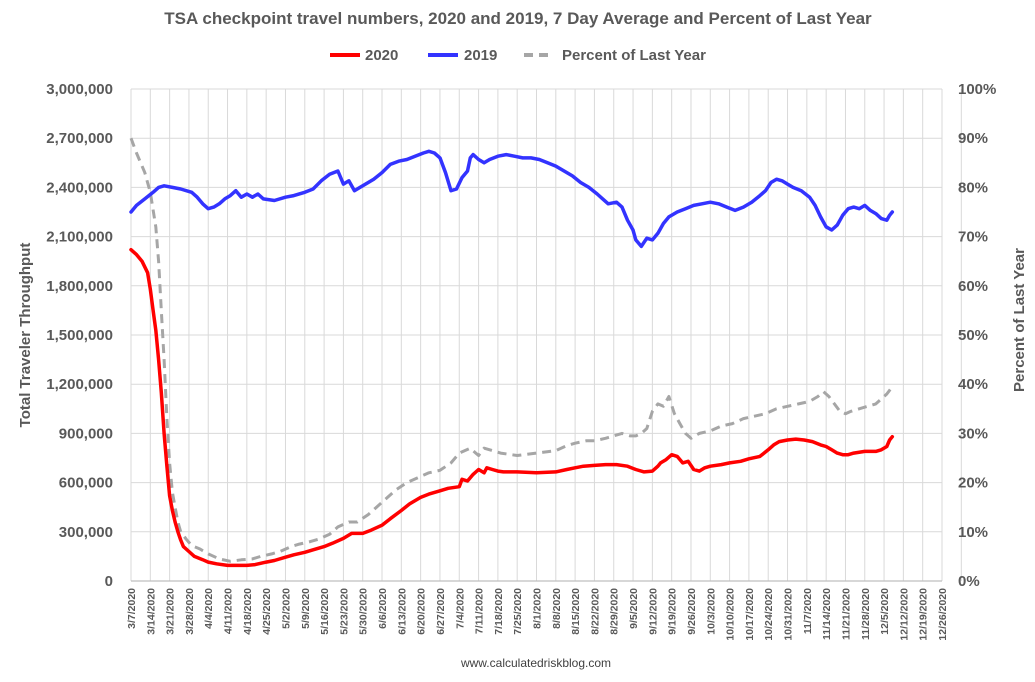  I want to click on x-tick-label: 10/3/2020, so click(711, 611).